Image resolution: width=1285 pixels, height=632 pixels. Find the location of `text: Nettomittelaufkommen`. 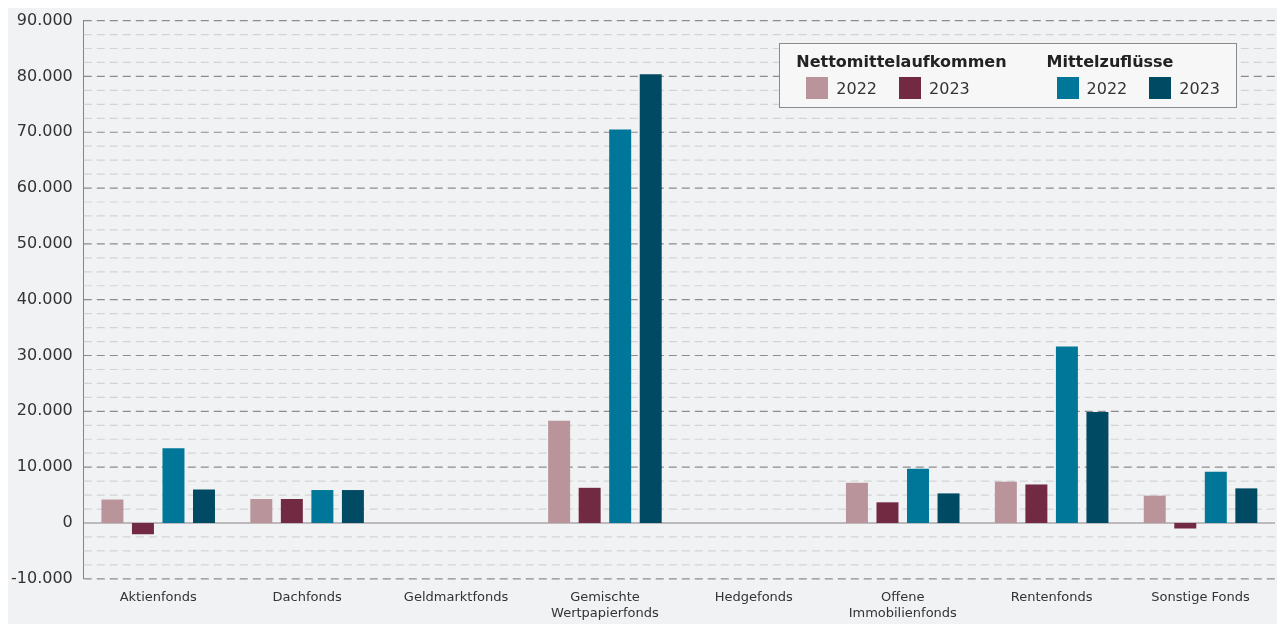

text: Nettomittelaufkommen is located at coordinates (901, 61).